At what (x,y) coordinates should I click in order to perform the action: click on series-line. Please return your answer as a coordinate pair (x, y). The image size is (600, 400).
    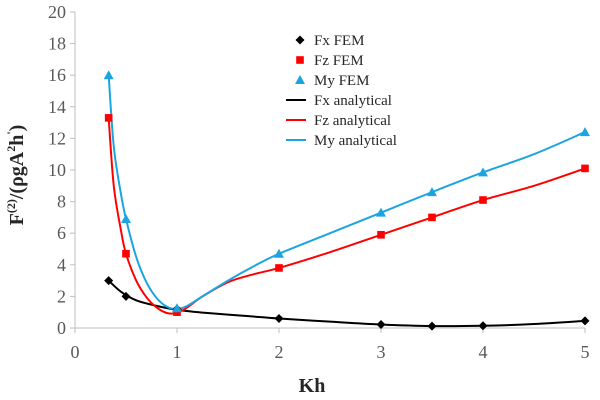
    Looking at the image, I should click on (346, 303).